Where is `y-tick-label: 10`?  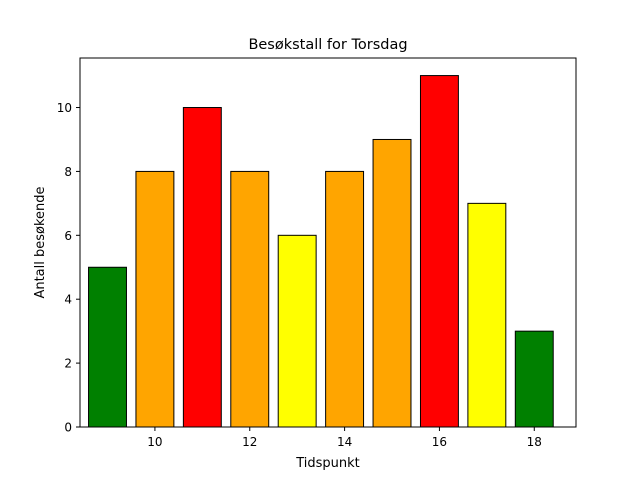
y-tick-label: 10 is located at coordinates (64, 108).